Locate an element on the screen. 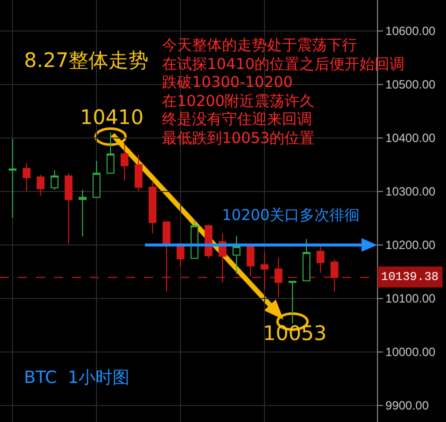 This screenshot has width=446, height=422. annotation: 跌破10300-10200 is located at coordinates (227, 82).